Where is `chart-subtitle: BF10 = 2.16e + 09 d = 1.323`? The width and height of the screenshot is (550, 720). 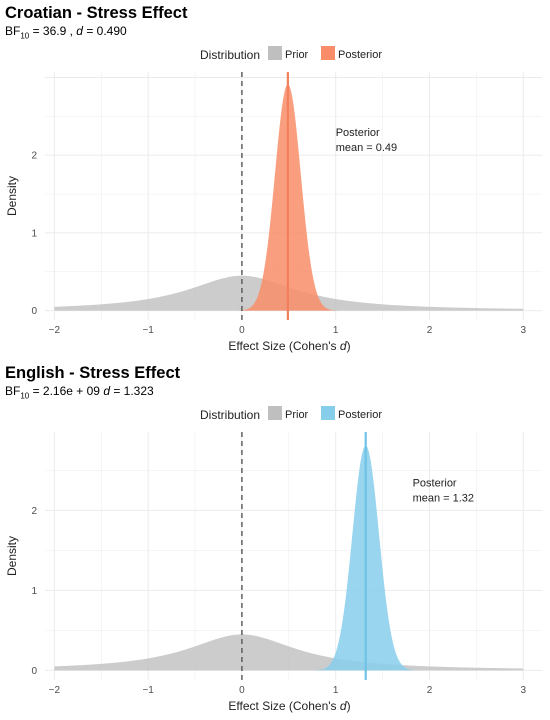 chart-subtitle: BF10 = 2.16e + 09 d = 1.323 is located at coordinates (79, 392).